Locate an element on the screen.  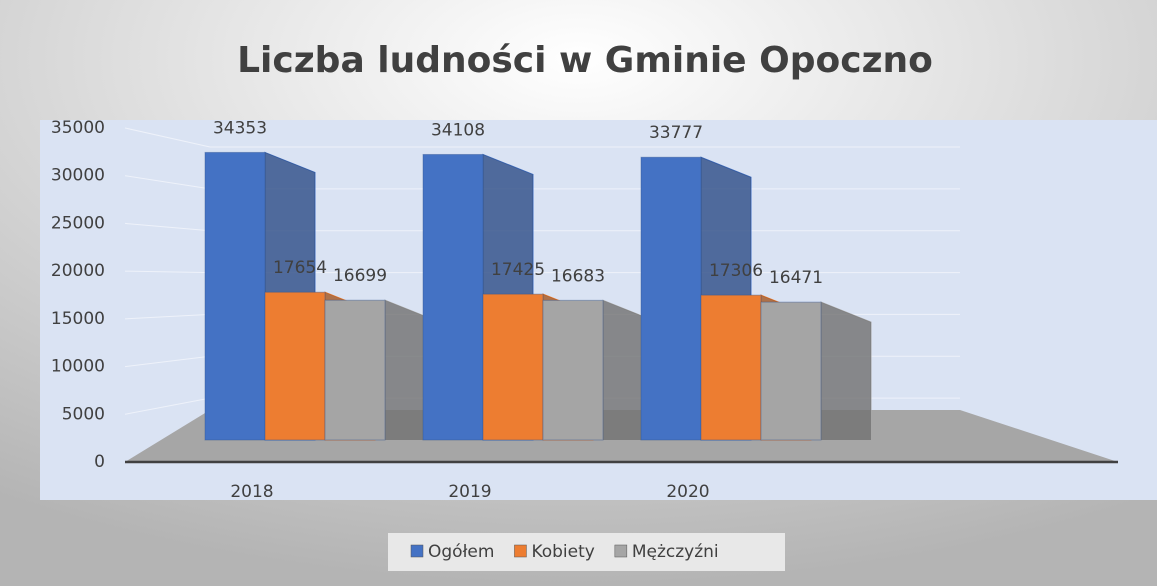
legend-label: Ogółem is located at coordinates (461, 552).